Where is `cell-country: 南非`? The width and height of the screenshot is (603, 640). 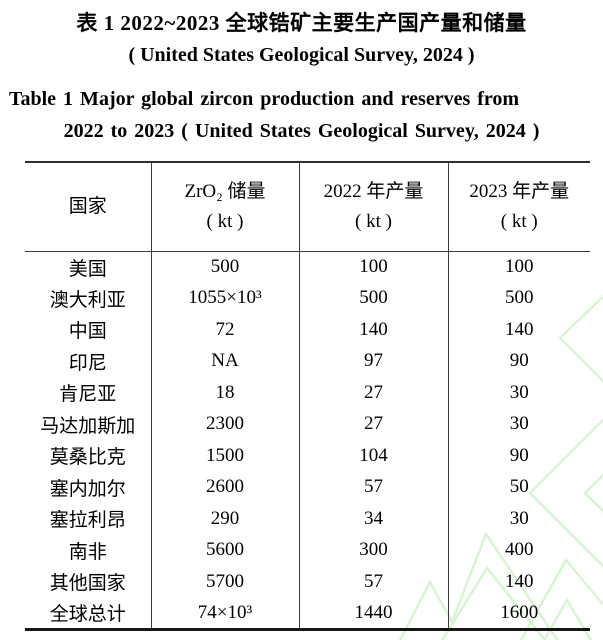
cell-country: 南非 is located at coordinates (88, 550).